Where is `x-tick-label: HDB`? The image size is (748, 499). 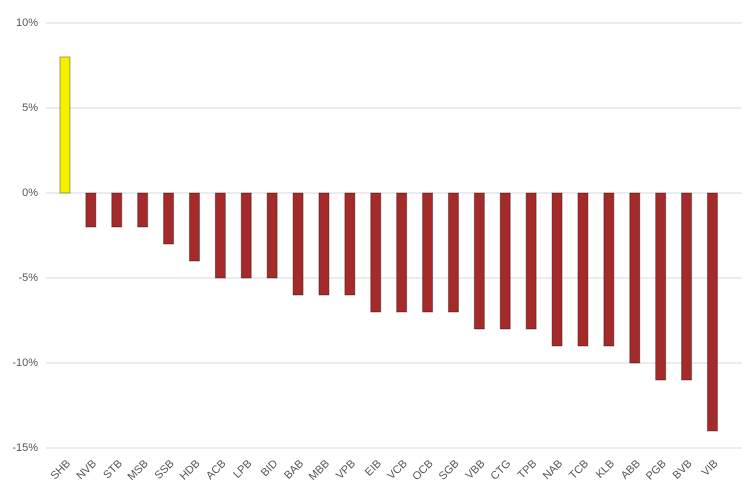
x-tick-label: HDB is located at coordinates (190, 470).